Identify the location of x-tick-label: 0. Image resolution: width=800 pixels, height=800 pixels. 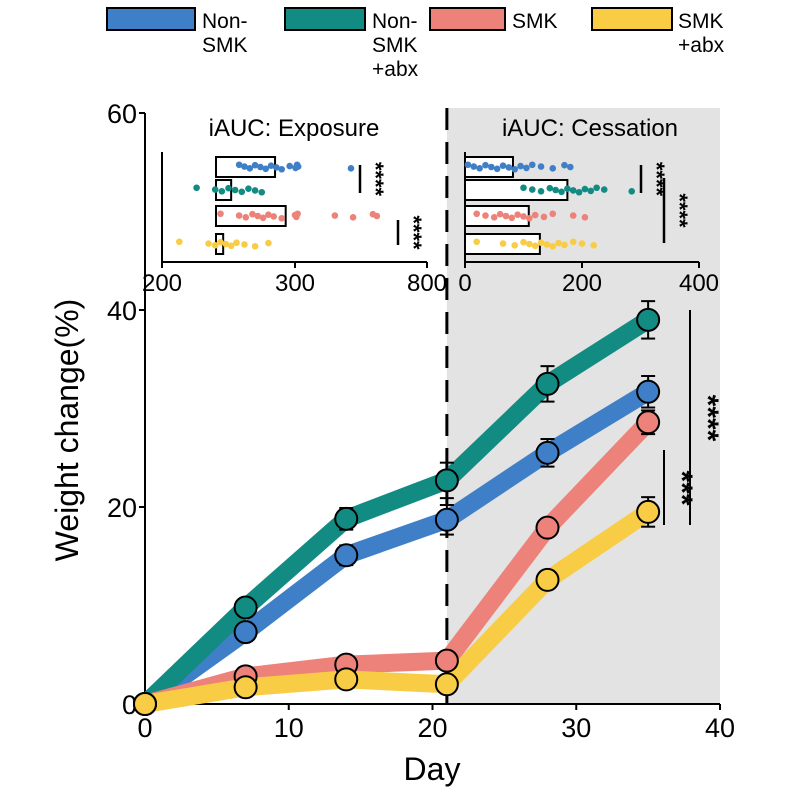
(144, 728).